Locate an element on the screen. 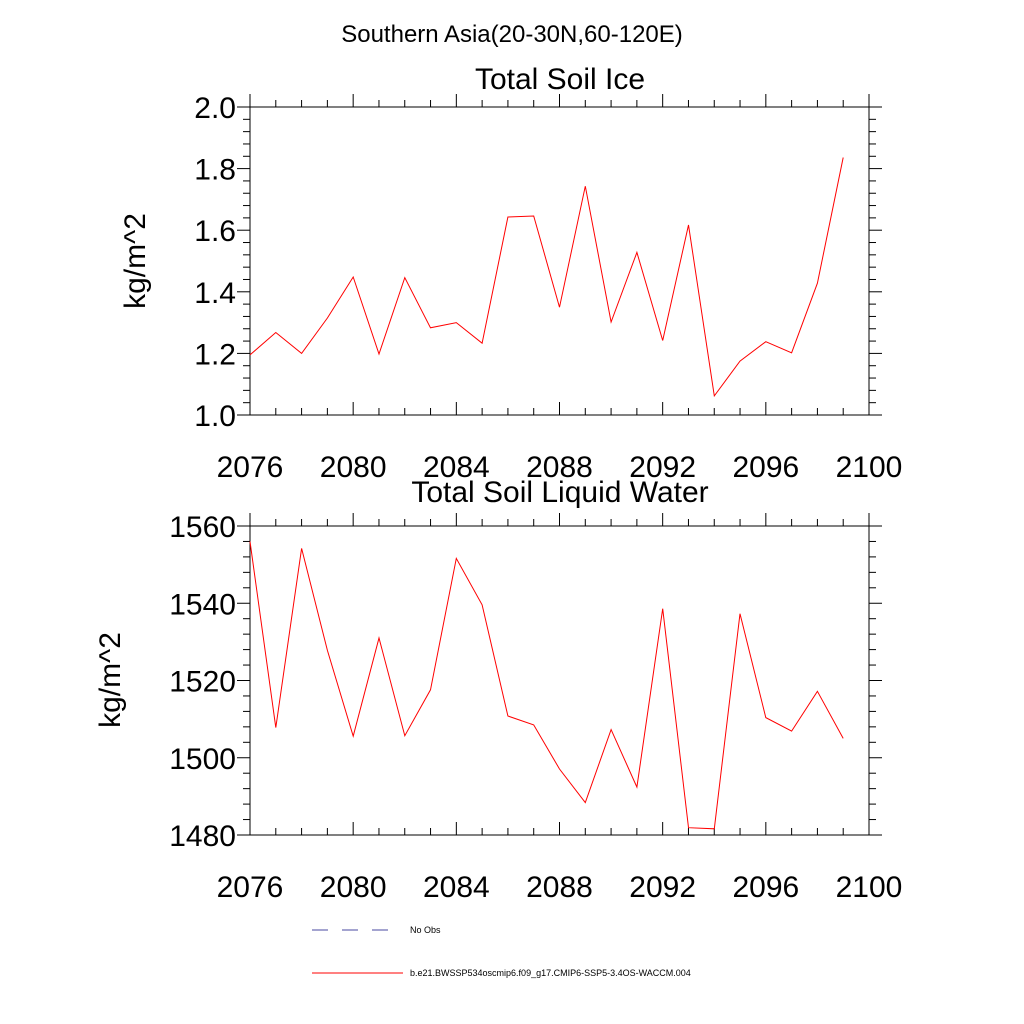 The width and height of the screenshot is (1024, 1024). y-tick-label: 1480 is located at coordinates (202, 836).